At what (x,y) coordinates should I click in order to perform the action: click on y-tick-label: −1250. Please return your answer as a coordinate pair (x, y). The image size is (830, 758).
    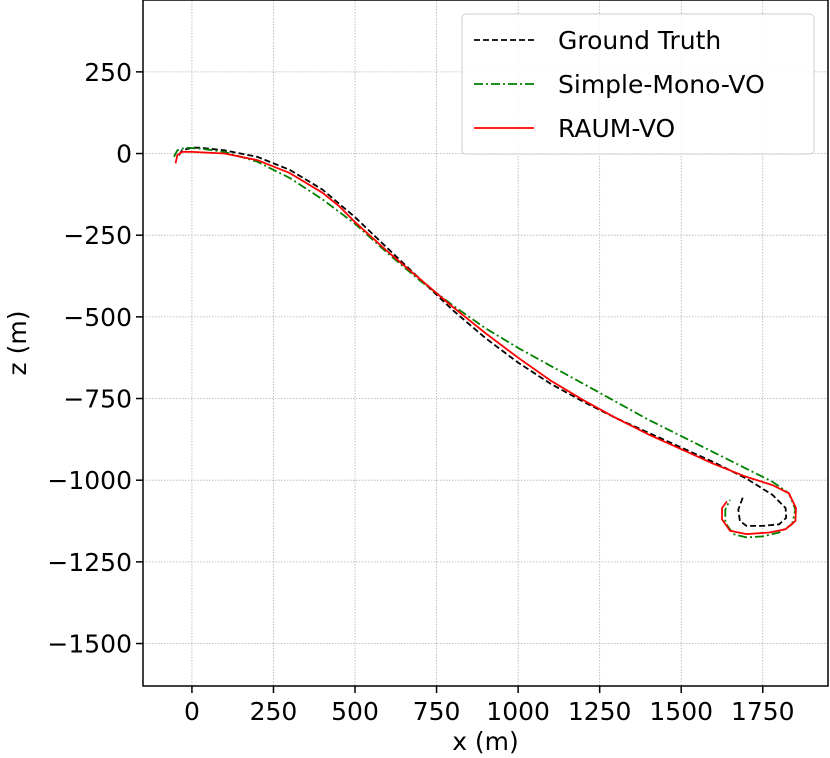
    Looking at the image, I should click on (89, 562).